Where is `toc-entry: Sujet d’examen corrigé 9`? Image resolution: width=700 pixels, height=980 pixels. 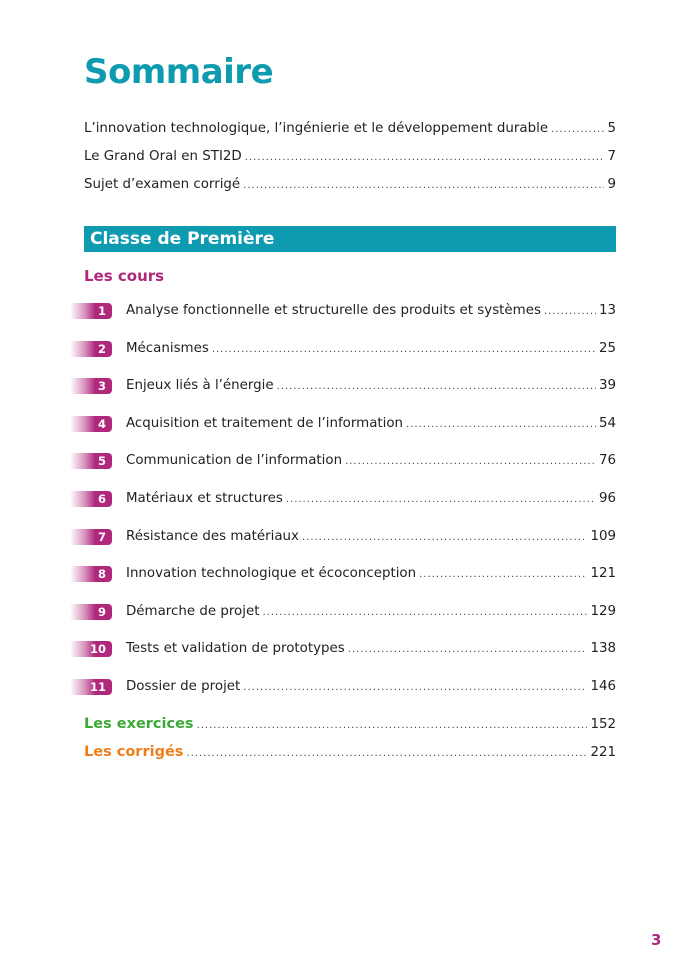
toc-entry: Sujet d’examen corrigé 9 is located at coordinates (350, 185).